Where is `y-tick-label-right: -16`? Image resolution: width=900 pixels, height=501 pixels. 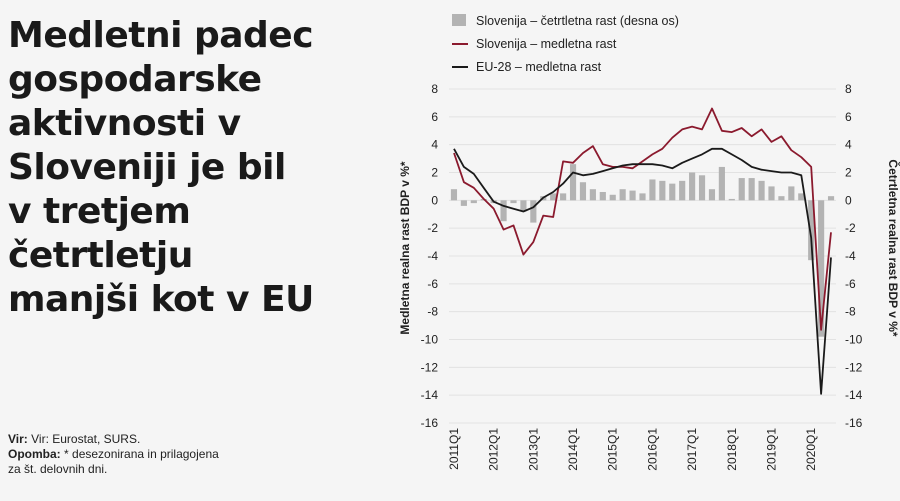 y-tick-label-right: -16 is located at coordinates (854, 423).